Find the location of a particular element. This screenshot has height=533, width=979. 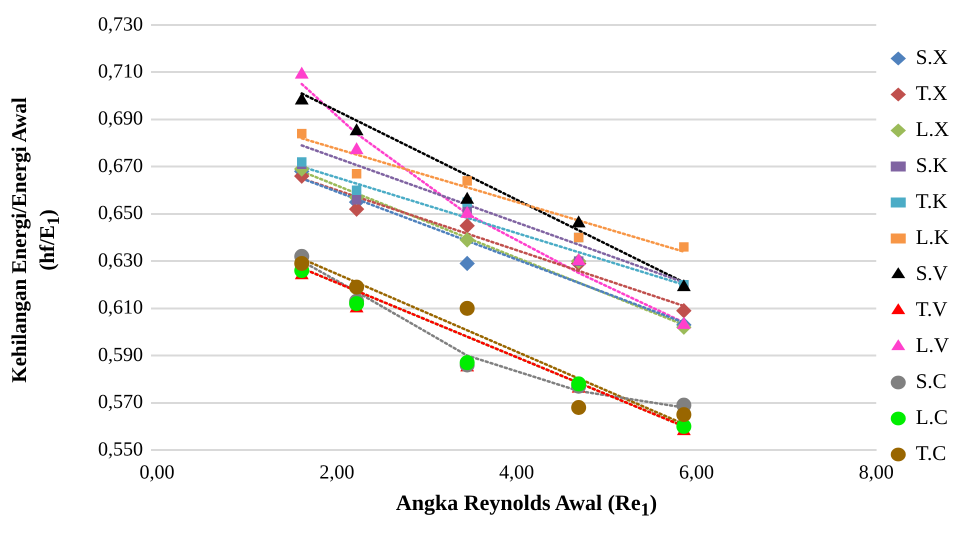

legend-label: L.C is located at coordinates (932, 417).